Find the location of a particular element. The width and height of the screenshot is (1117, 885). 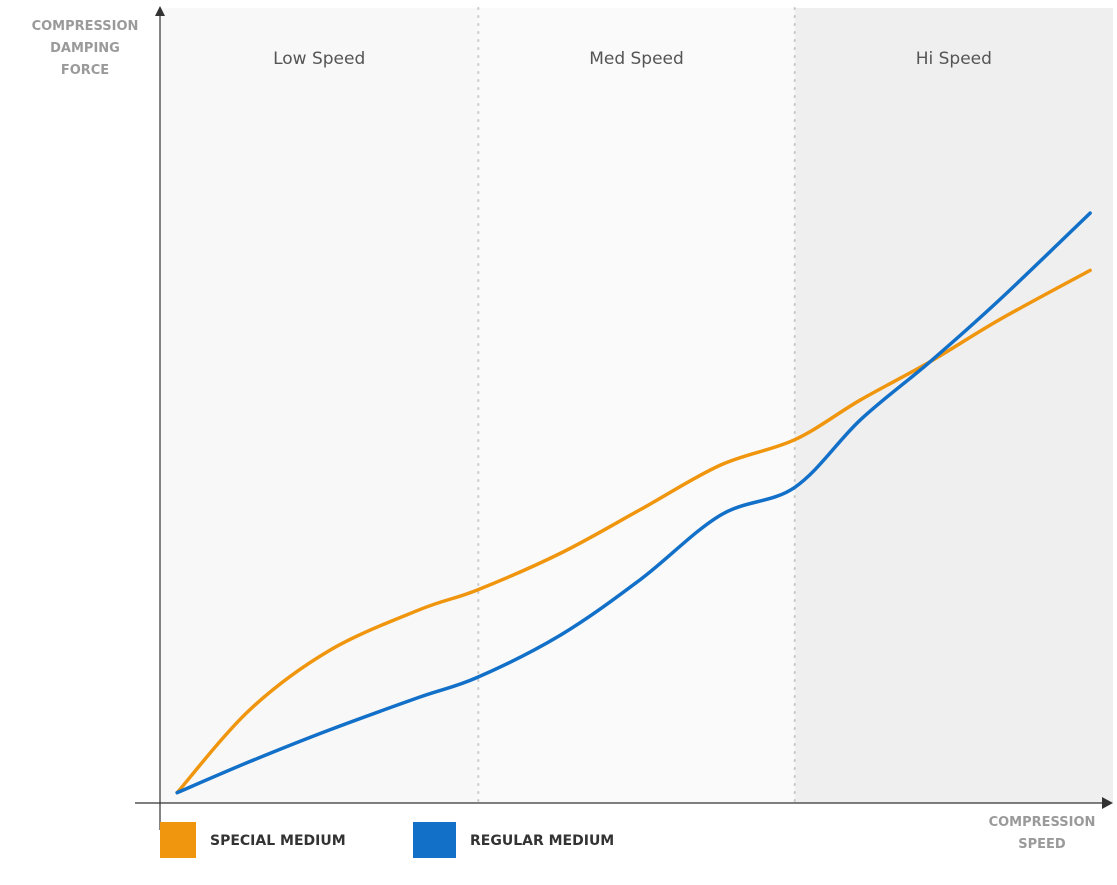

x-axis-arrow is located at coordinates (1107, 803).